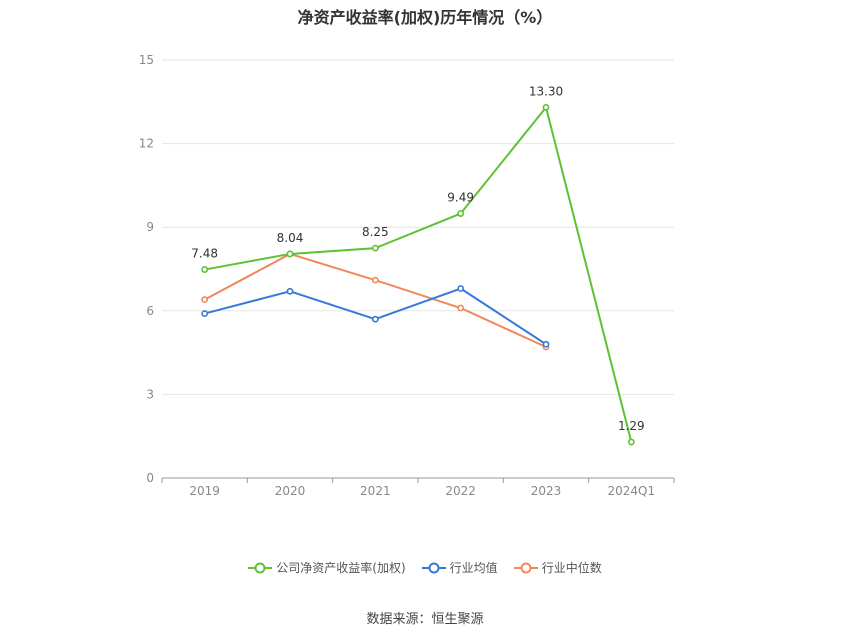  I want to click on data-label: 9.49, so click(460, 198).